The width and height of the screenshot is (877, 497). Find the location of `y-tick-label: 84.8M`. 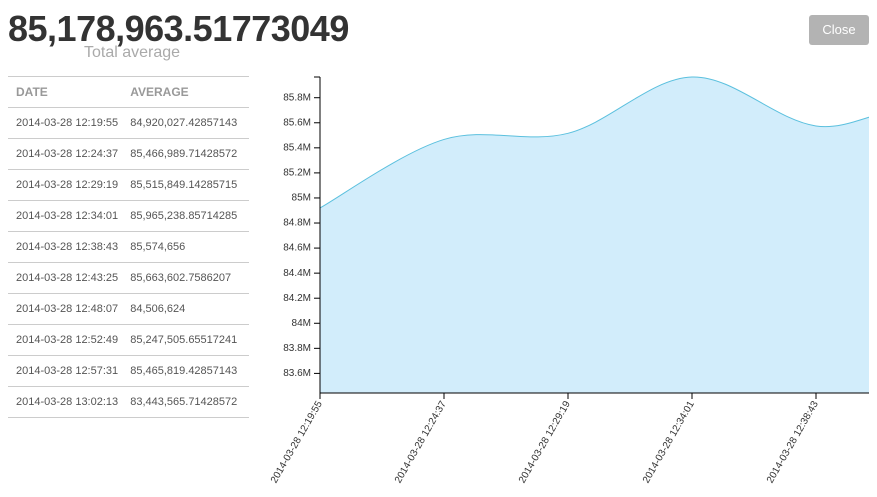

y-tick-label: 84.8M is located at coordinates (297, 223).